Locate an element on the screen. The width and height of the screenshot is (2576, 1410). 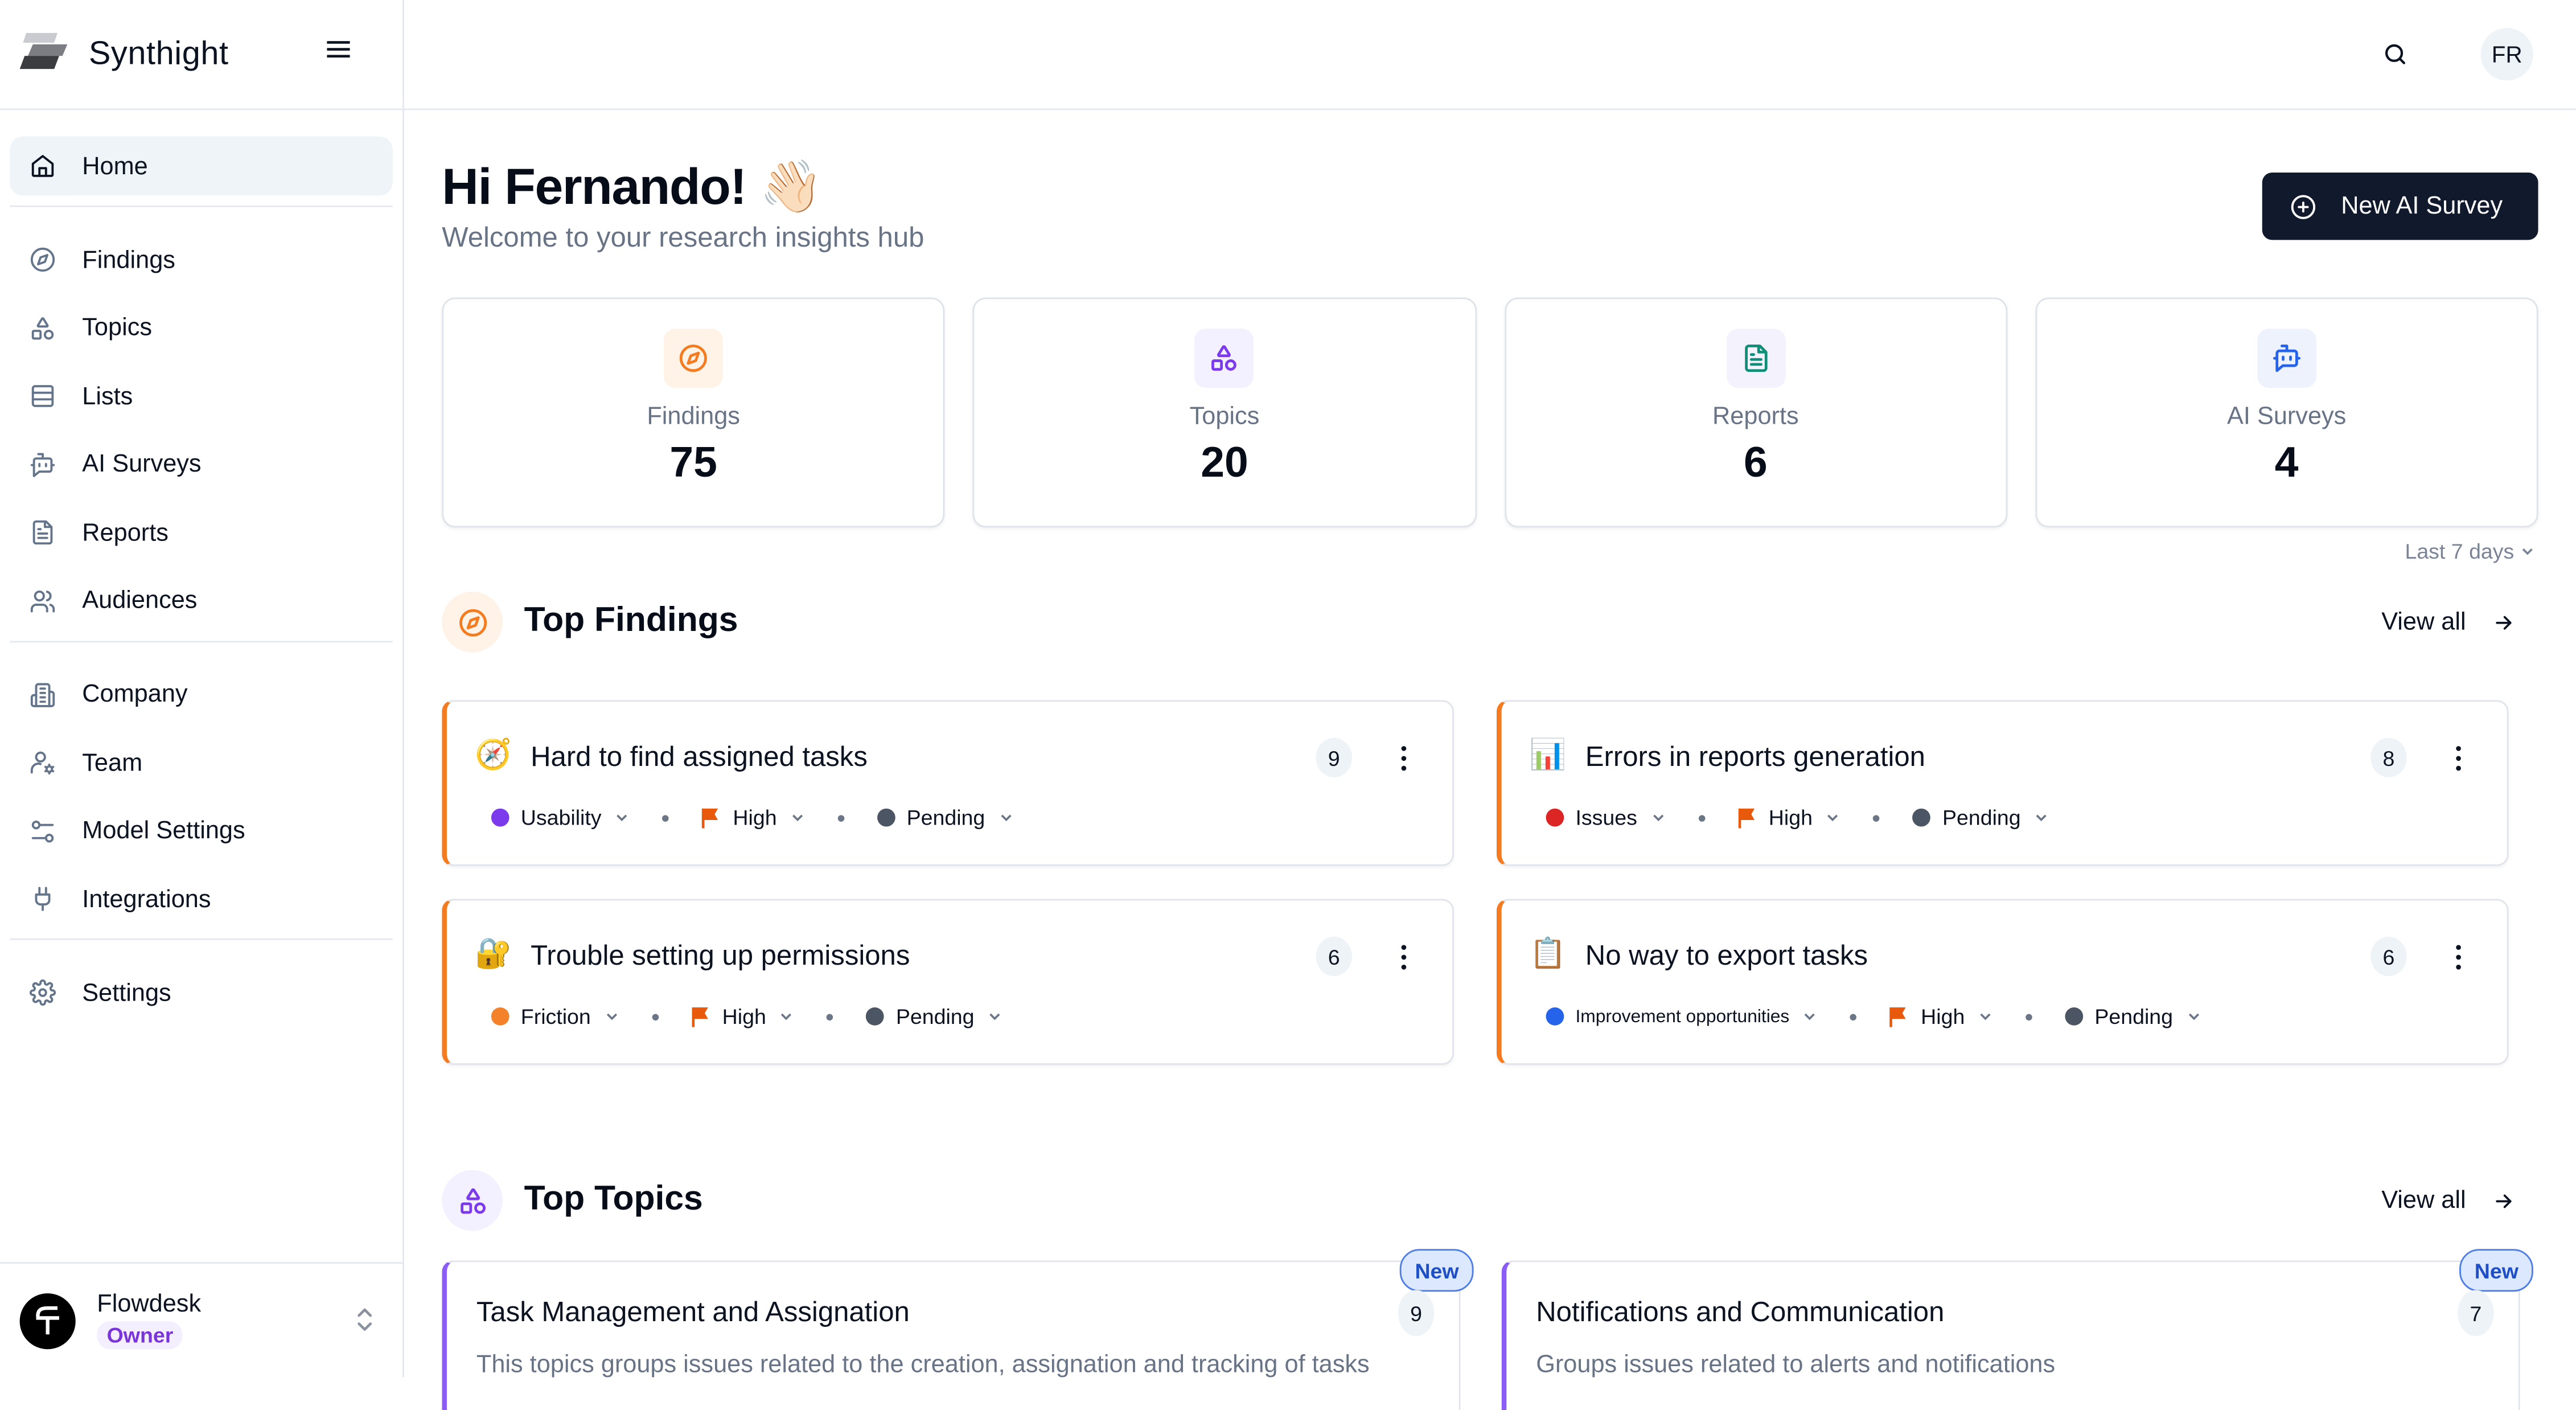
new-ai-survey-button: New AI Survey is located at coordinates (2400, 206).